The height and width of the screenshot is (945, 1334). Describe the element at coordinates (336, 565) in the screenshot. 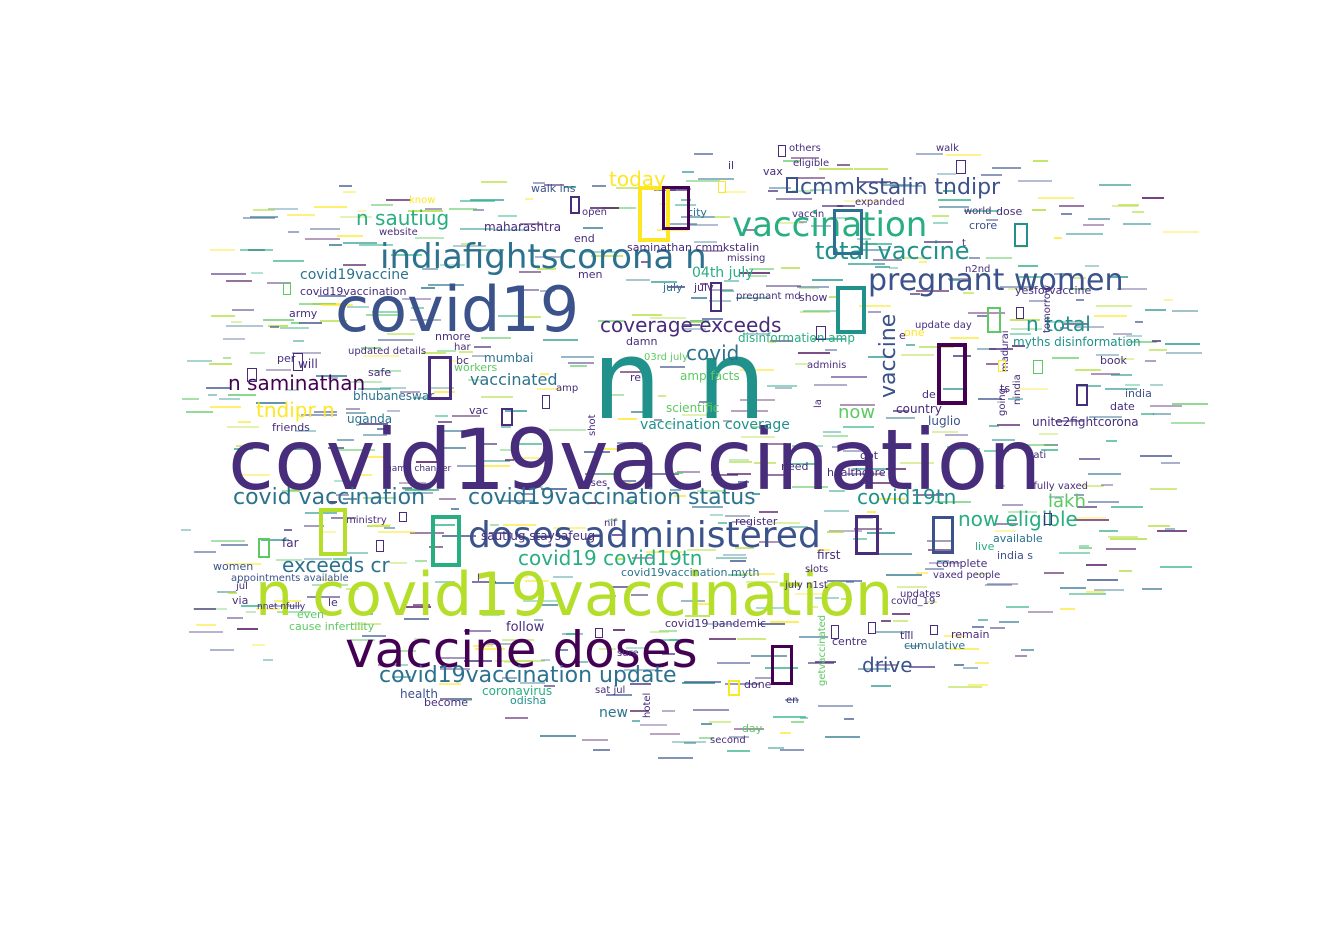

I see `word: exceeds cr` at that location.